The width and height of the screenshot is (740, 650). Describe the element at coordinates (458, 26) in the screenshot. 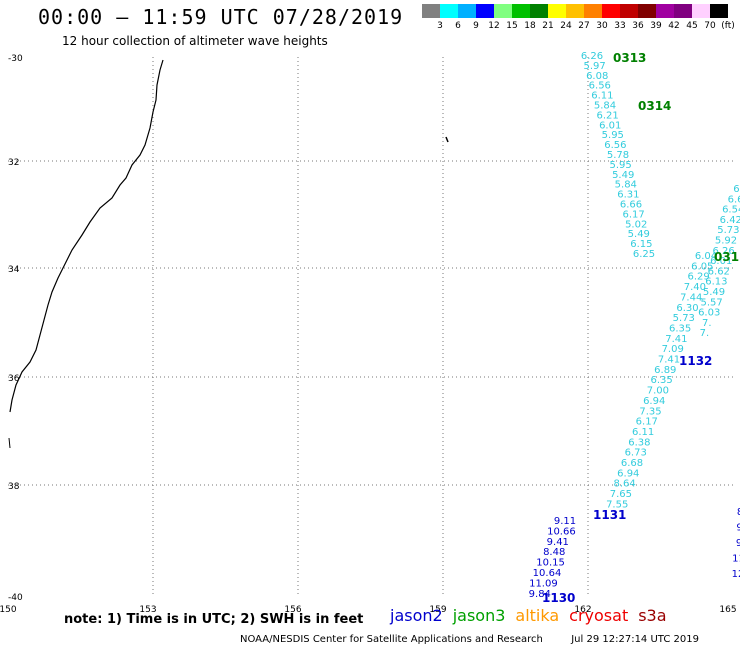

I see `scale-label: 6` at that location.